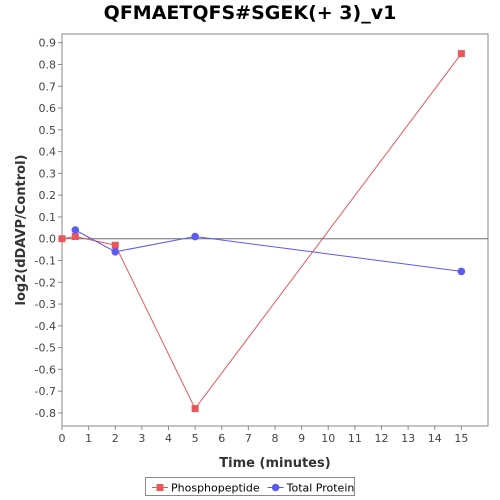  Describe the element at coordinates (48, 195) in the screenshot. I see `y-tick-label: 0.2` at that location.